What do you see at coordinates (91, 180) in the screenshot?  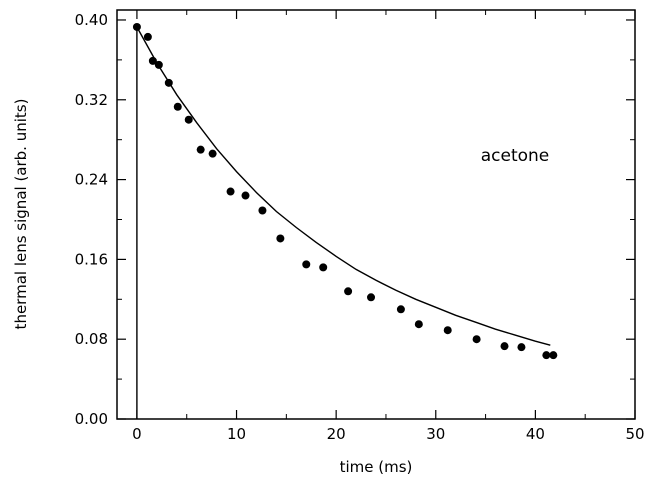 I see `y-tick-label: 0.24` at bounding box center [91, 180].